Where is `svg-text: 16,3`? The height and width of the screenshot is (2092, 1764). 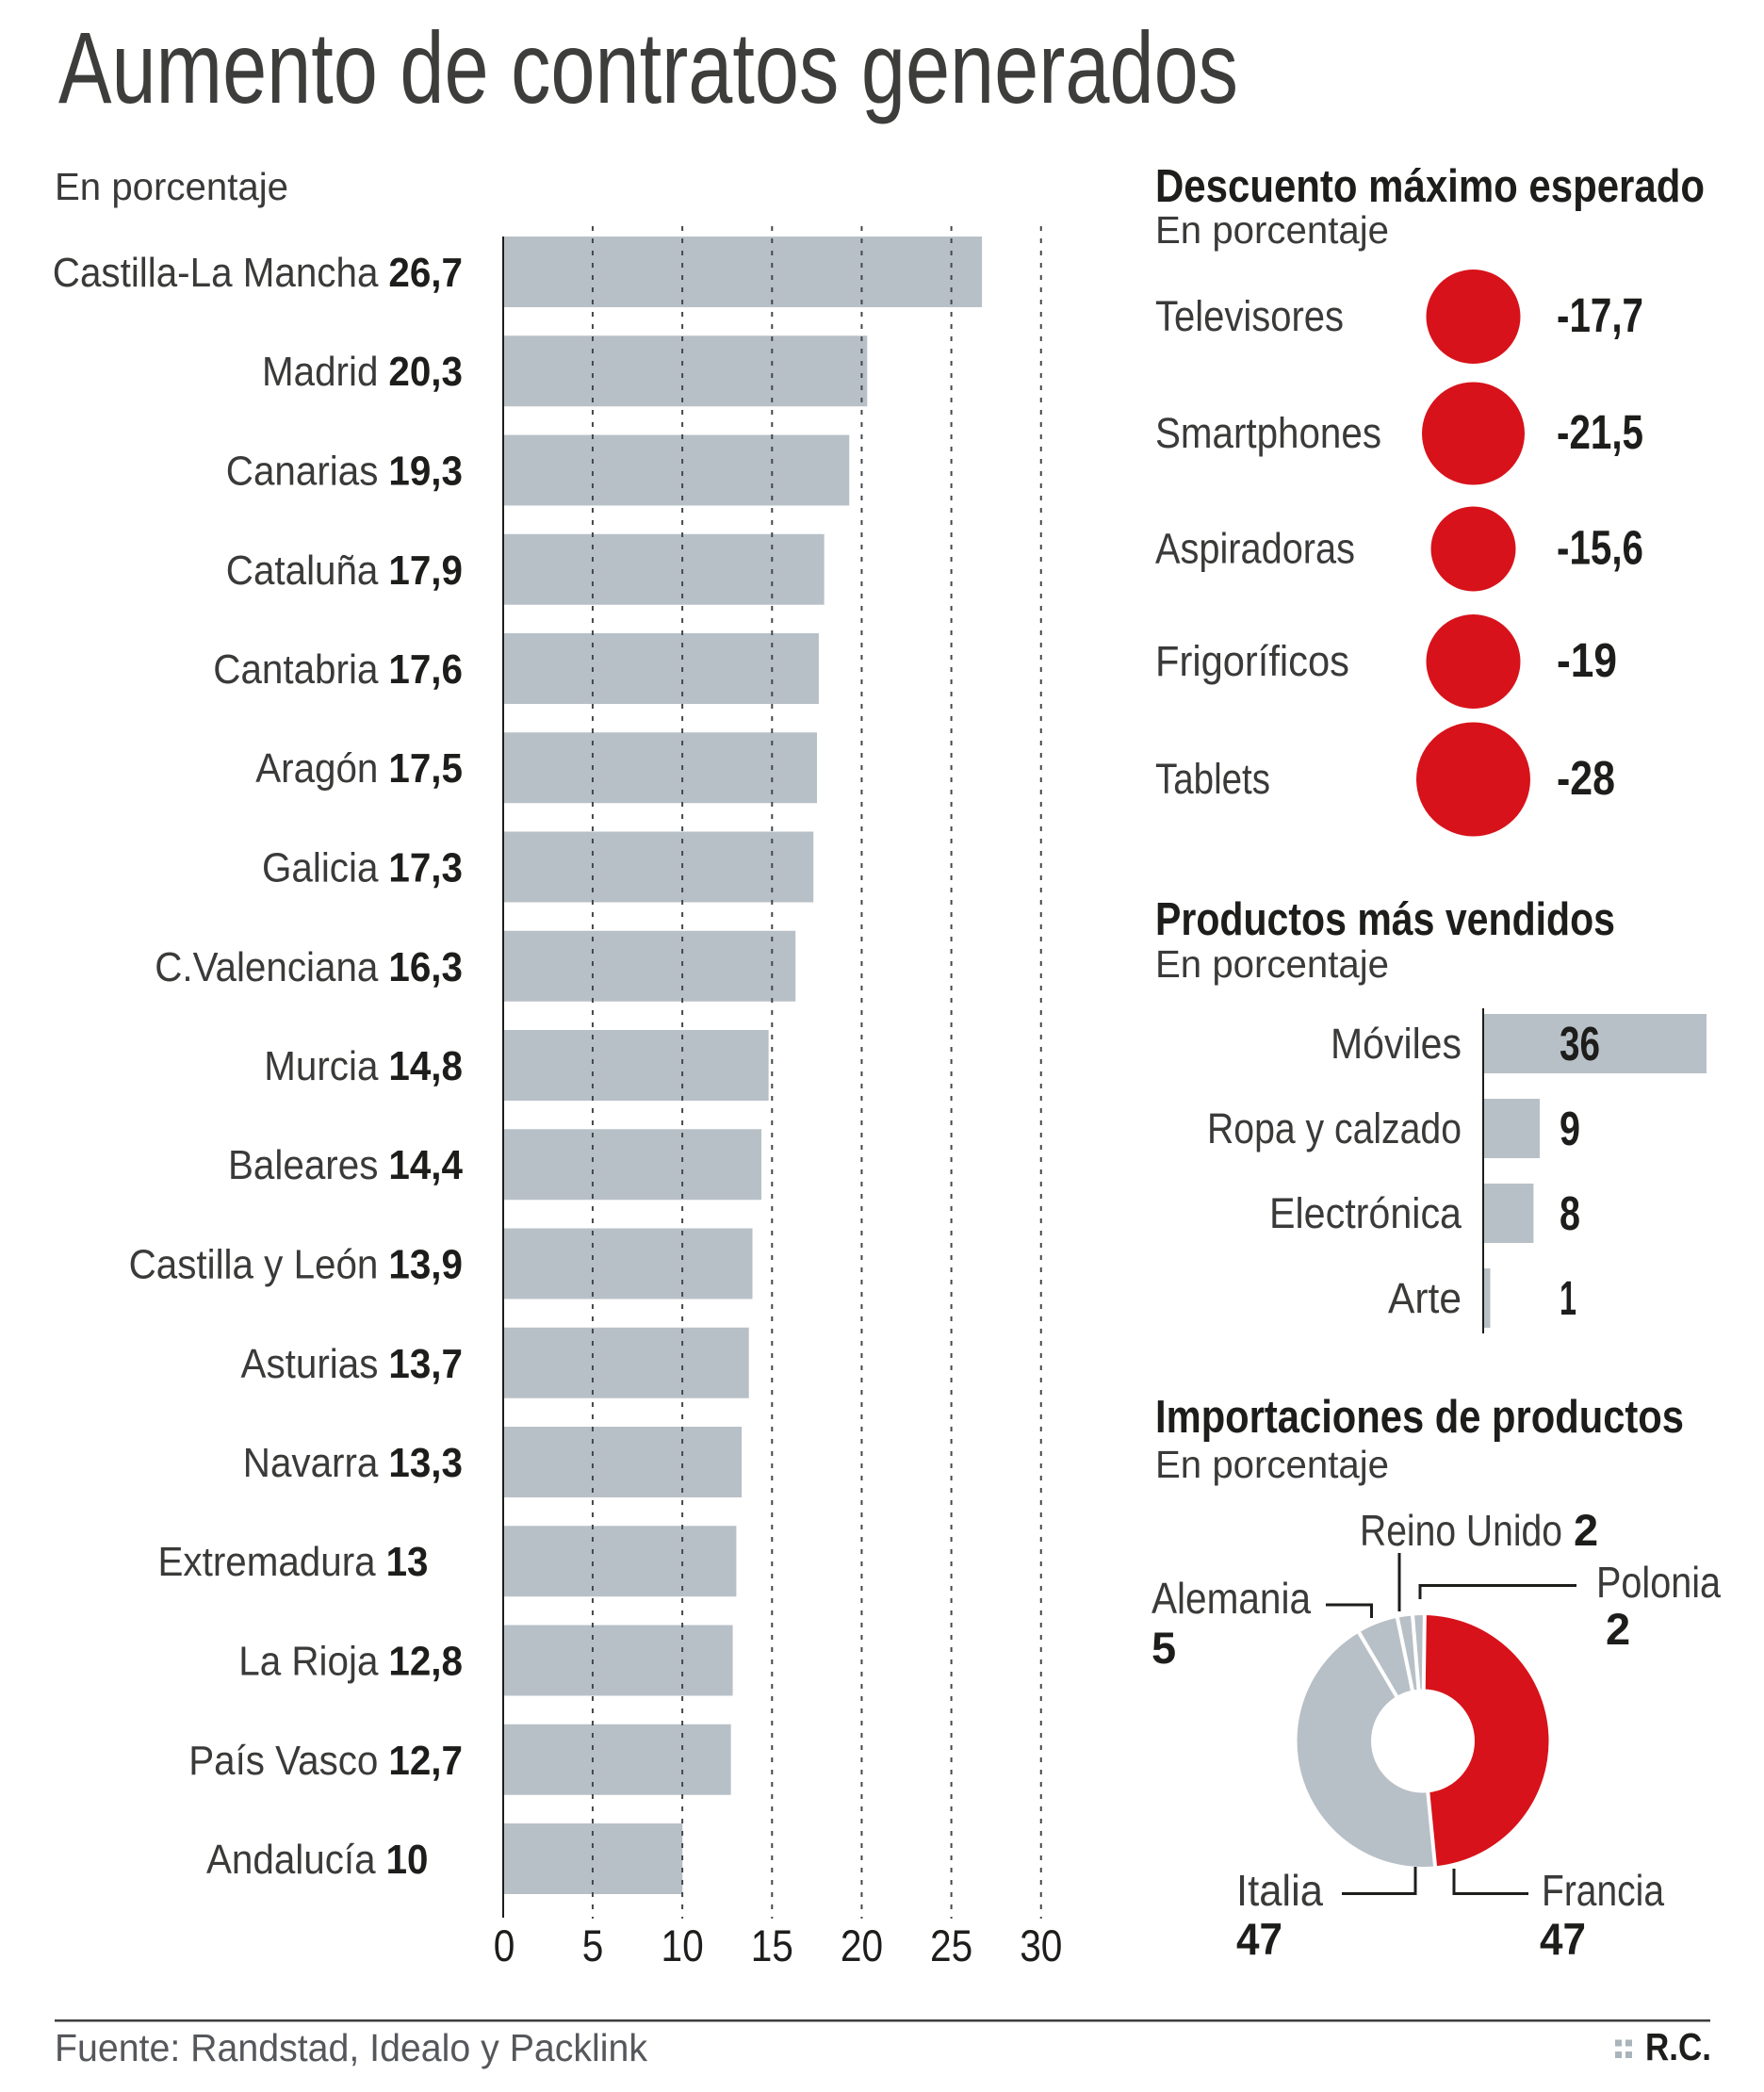 svg-text: 16,3 is located at coordinates (426, 967).